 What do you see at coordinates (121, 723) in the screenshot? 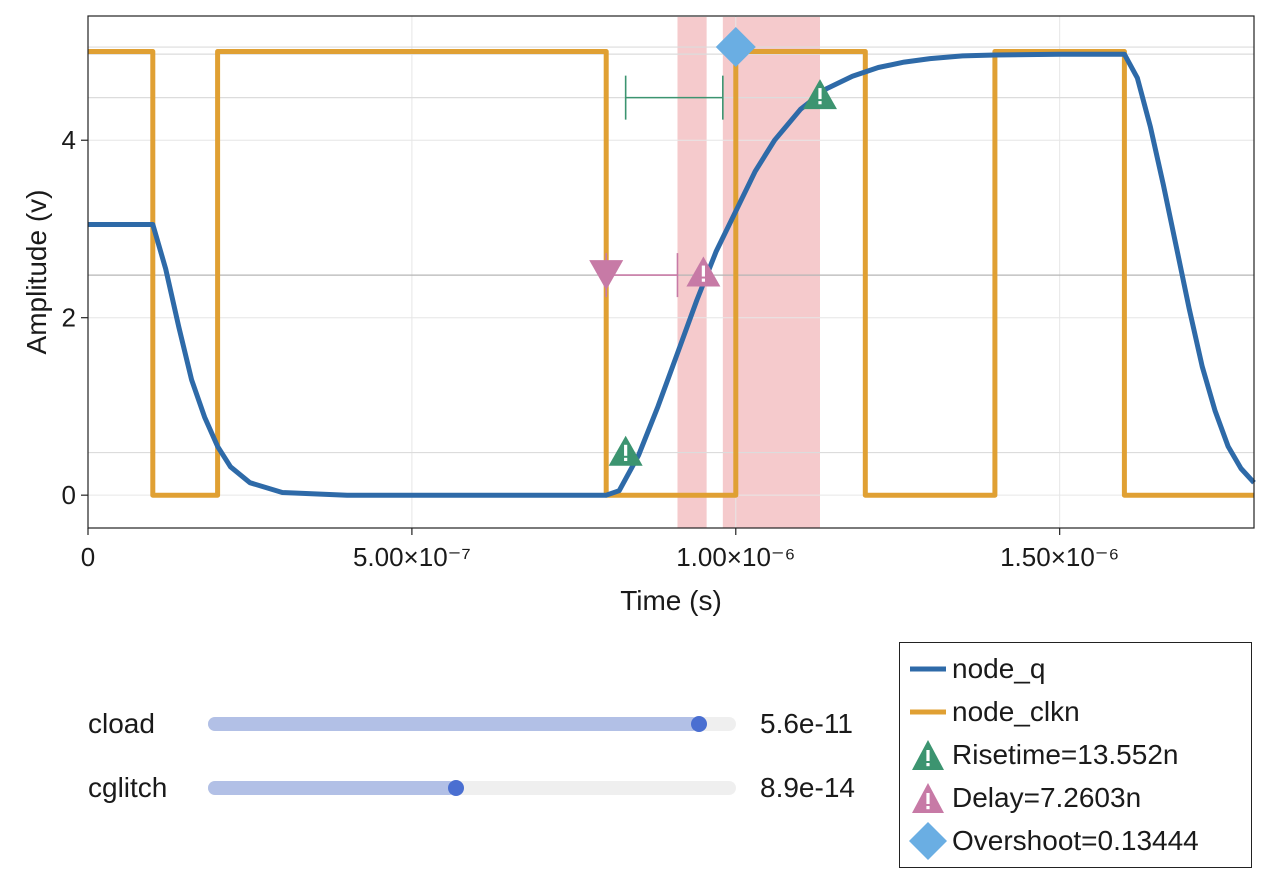
I see `slider-label-cload: cload` at bounding box center [121, 723].